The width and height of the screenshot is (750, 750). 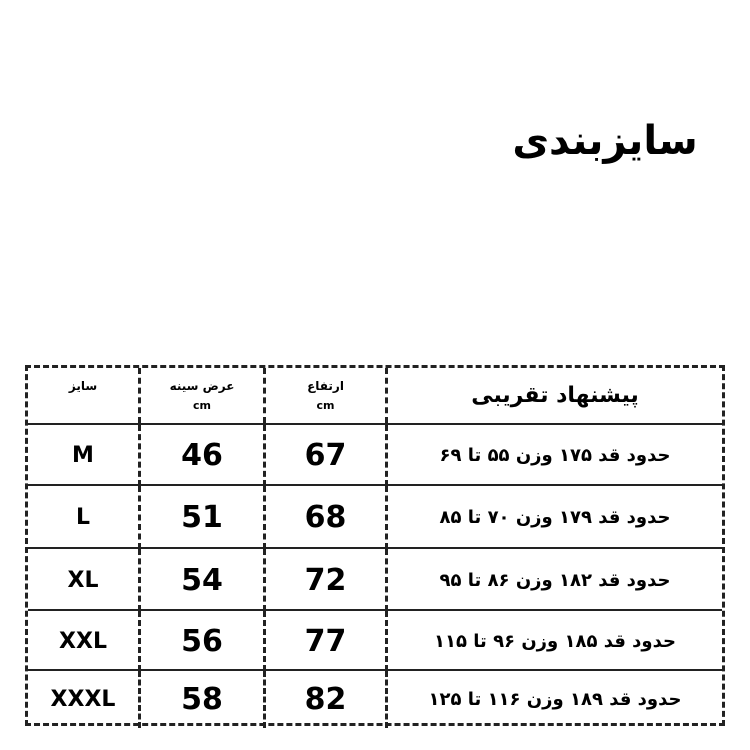 I want to click on size-cell: XXL, so click(x=83, y=641).